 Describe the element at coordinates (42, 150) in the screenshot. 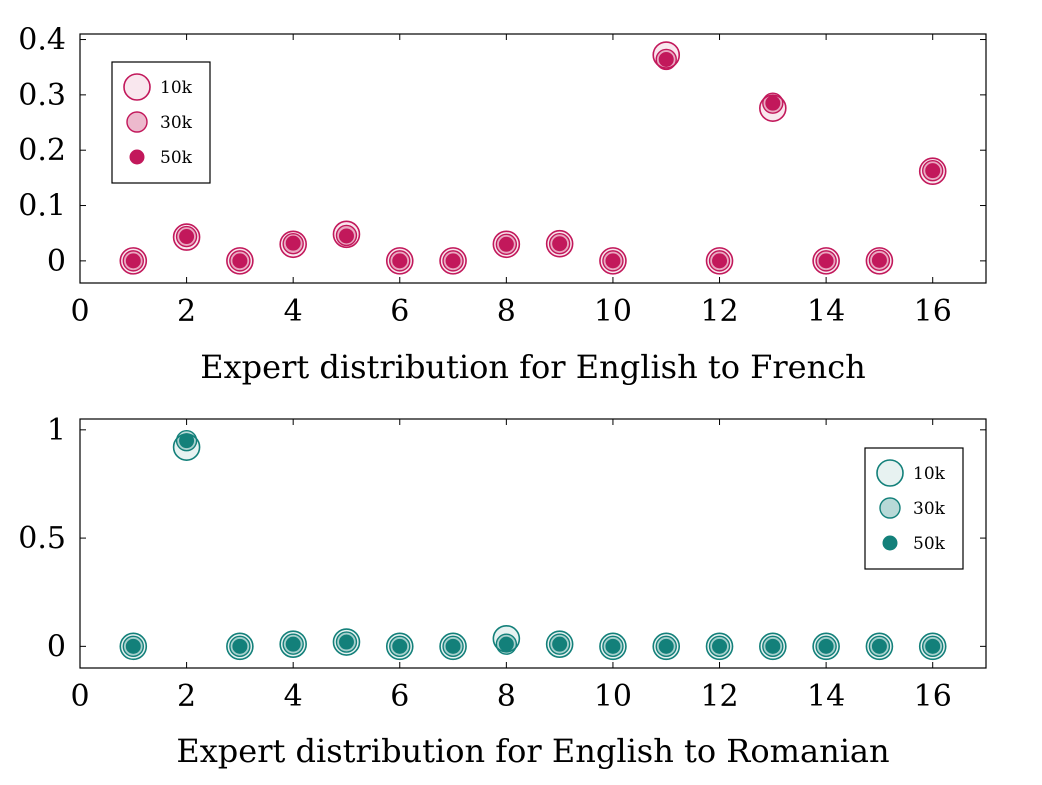

I see `y-tick-label: 0.2` at that location.